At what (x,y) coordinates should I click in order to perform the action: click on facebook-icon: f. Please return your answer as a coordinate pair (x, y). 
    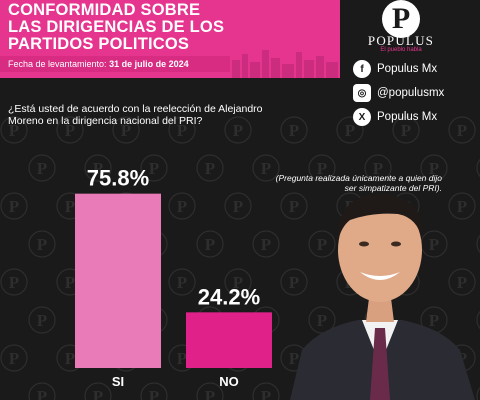
    Looking at the image, I should click on (362, 69).